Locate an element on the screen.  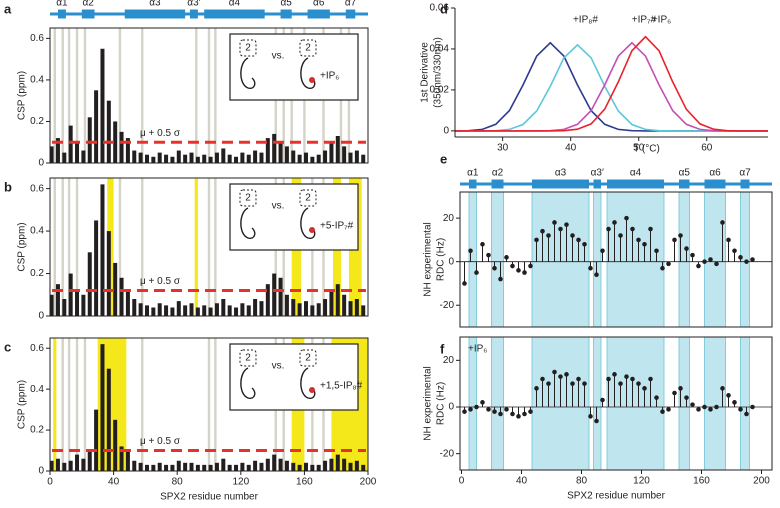
inset-label: +1,5-IP₈# is located at coordinates (341, 386).